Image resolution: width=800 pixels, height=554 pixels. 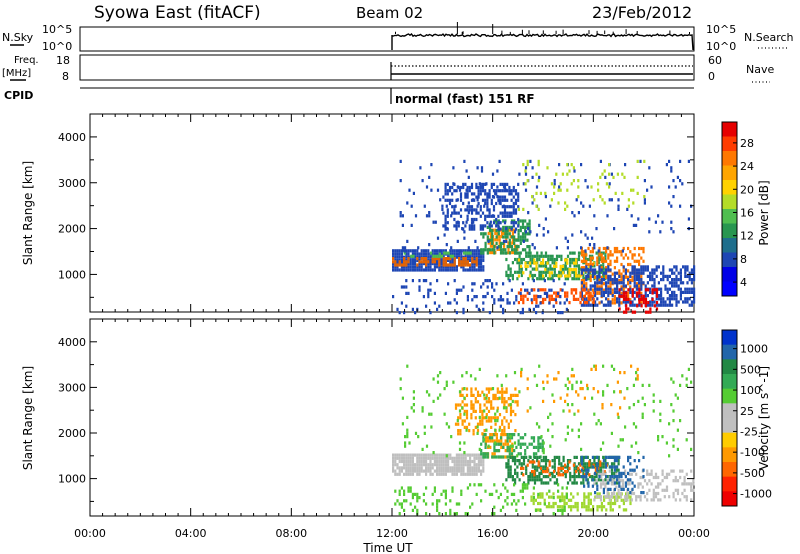 I want to click on velocity-colorbar-swatch, so click(x=729, y=352).